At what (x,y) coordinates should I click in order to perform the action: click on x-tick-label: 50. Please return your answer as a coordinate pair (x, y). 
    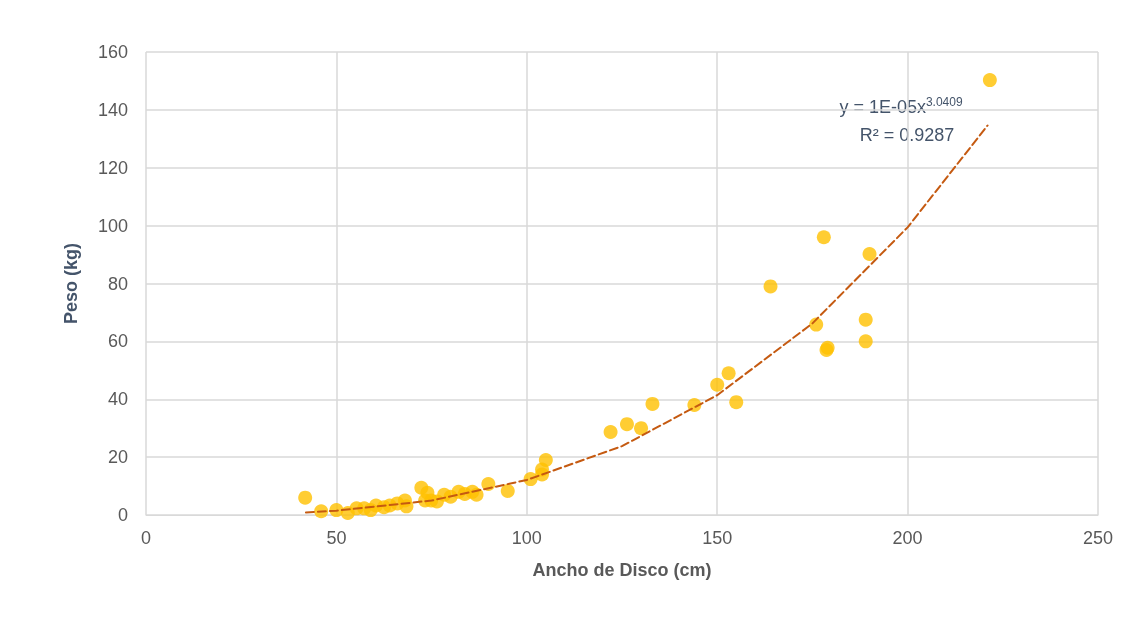
    Looking at the image, I should click on (336, 538).